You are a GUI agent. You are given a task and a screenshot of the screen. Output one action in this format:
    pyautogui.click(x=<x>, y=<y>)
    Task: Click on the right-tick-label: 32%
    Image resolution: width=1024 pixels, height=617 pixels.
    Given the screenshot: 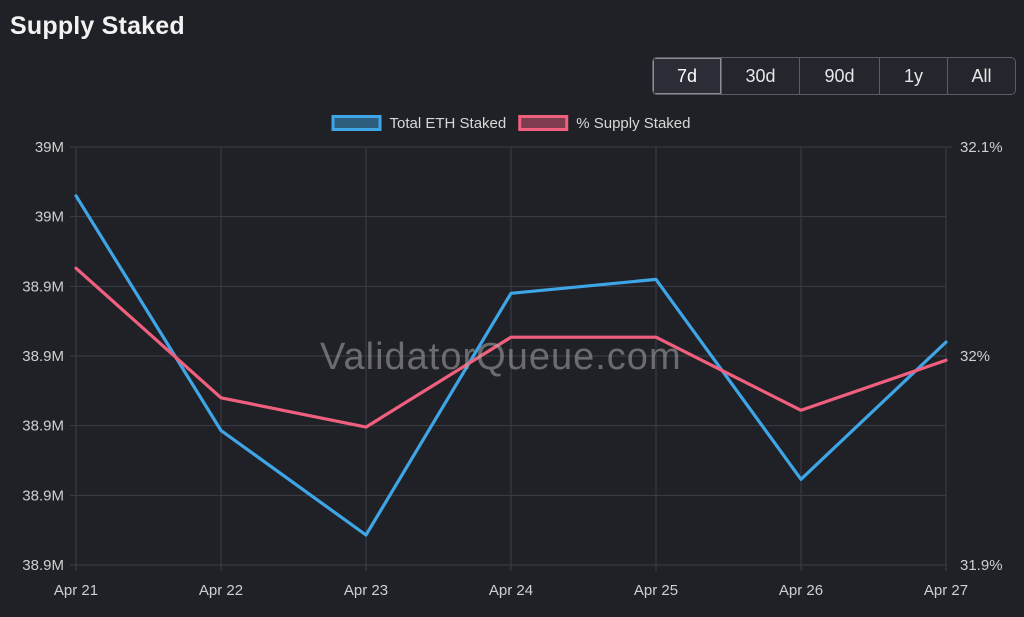 What is the action you would take?
    pyautogui.click(x=975, y=356)
    